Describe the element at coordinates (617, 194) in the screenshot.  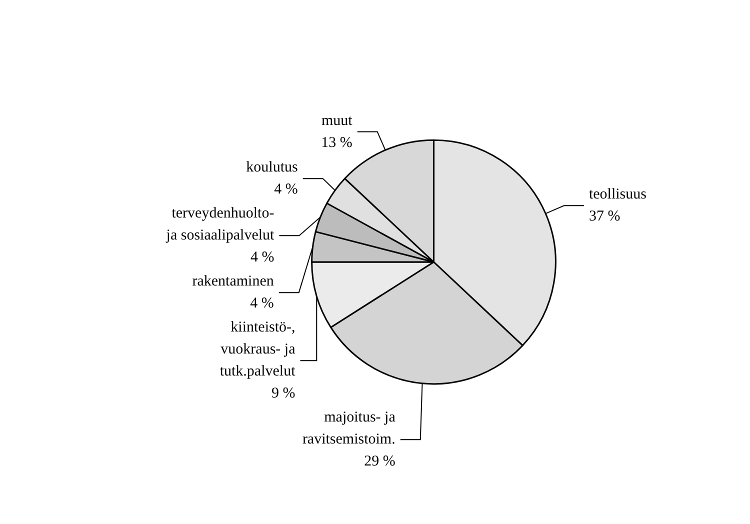
I see `slice-label: teollisuus` at that location.